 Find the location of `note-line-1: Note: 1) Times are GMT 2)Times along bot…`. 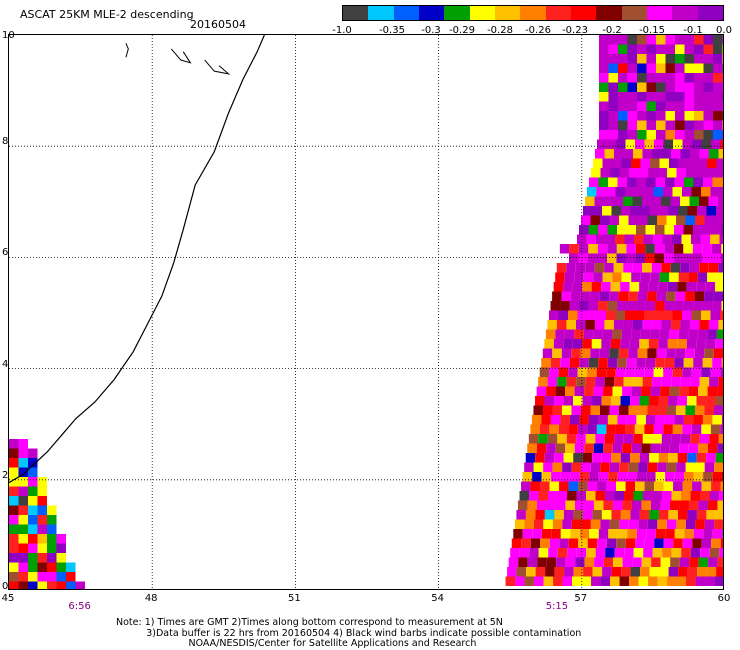

note-line-1: Note: 1) Times are GMT 2)Times along bot… is located at coordinates (309, 622).